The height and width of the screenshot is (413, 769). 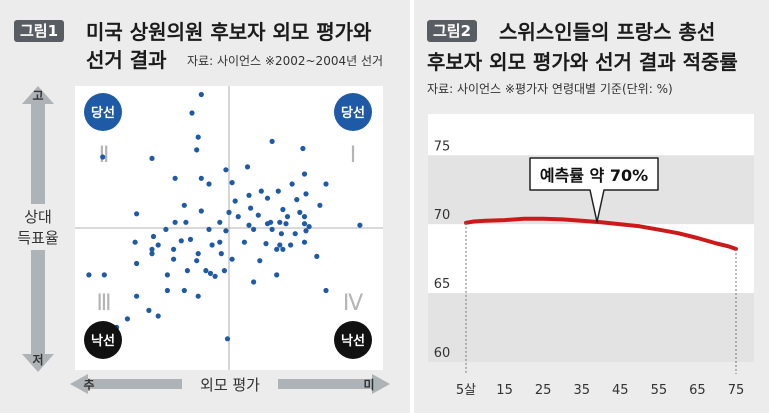 What do you see at coordinates (594, 190) in the screenshot?
I see `callout-box` at bounding box center [594, 190].